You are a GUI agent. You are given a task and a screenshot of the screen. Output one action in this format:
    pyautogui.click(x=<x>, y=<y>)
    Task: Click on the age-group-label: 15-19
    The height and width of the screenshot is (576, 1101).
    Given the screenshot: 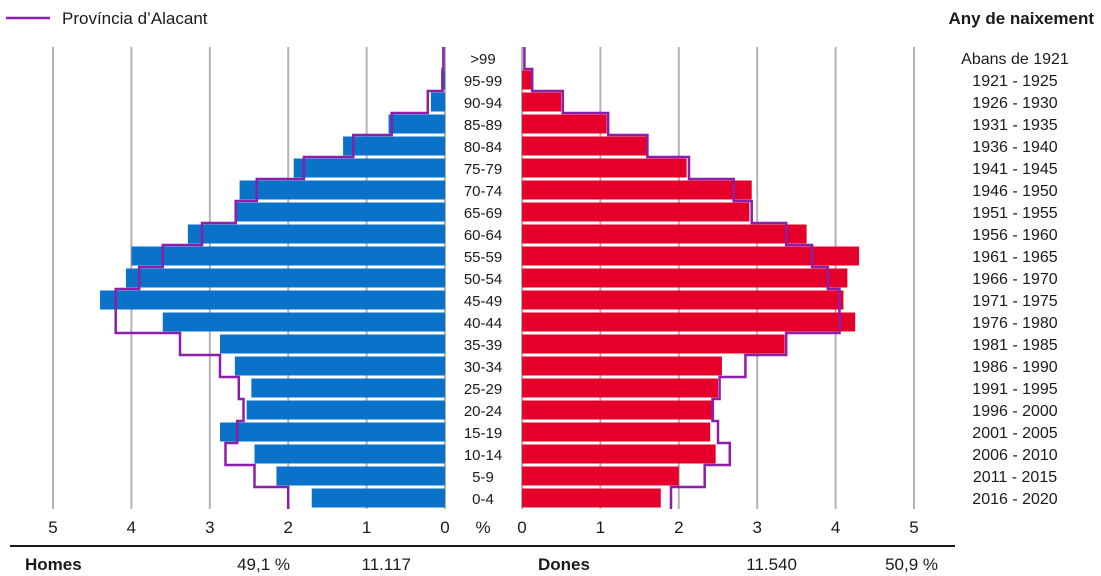 What is the action you would take?
    pyautogui.click(x=483, y=433)
    